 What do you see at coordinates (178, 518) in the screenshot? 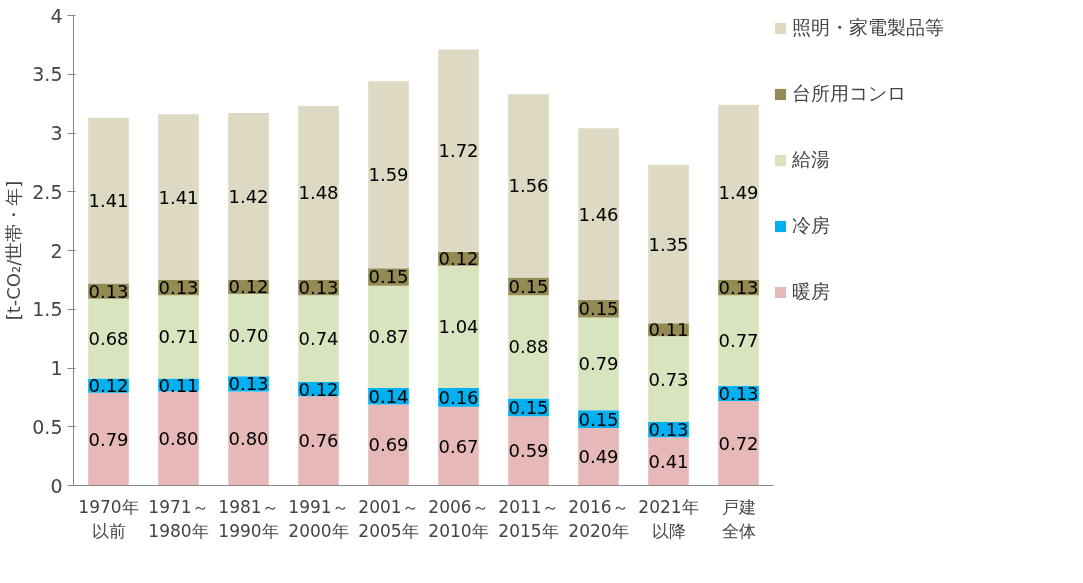
I see `x-tick-label: 1971～1980年` at bounding box center [178, 518].